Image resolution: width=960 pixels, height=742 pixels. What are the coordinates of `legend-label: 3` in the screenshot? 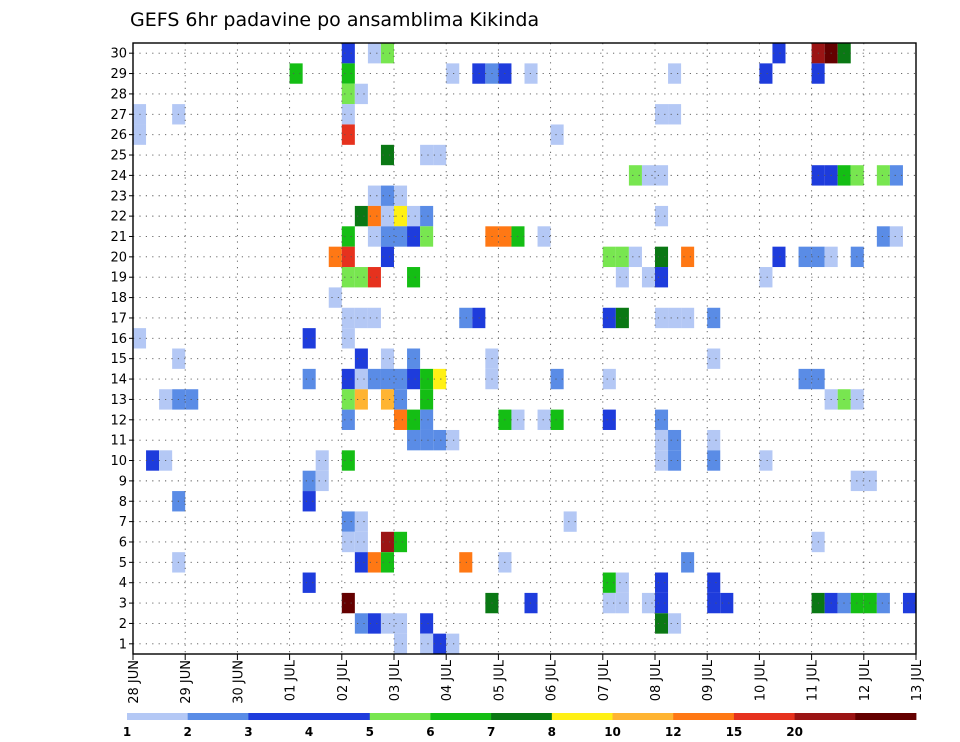 It's located at (248, 732).